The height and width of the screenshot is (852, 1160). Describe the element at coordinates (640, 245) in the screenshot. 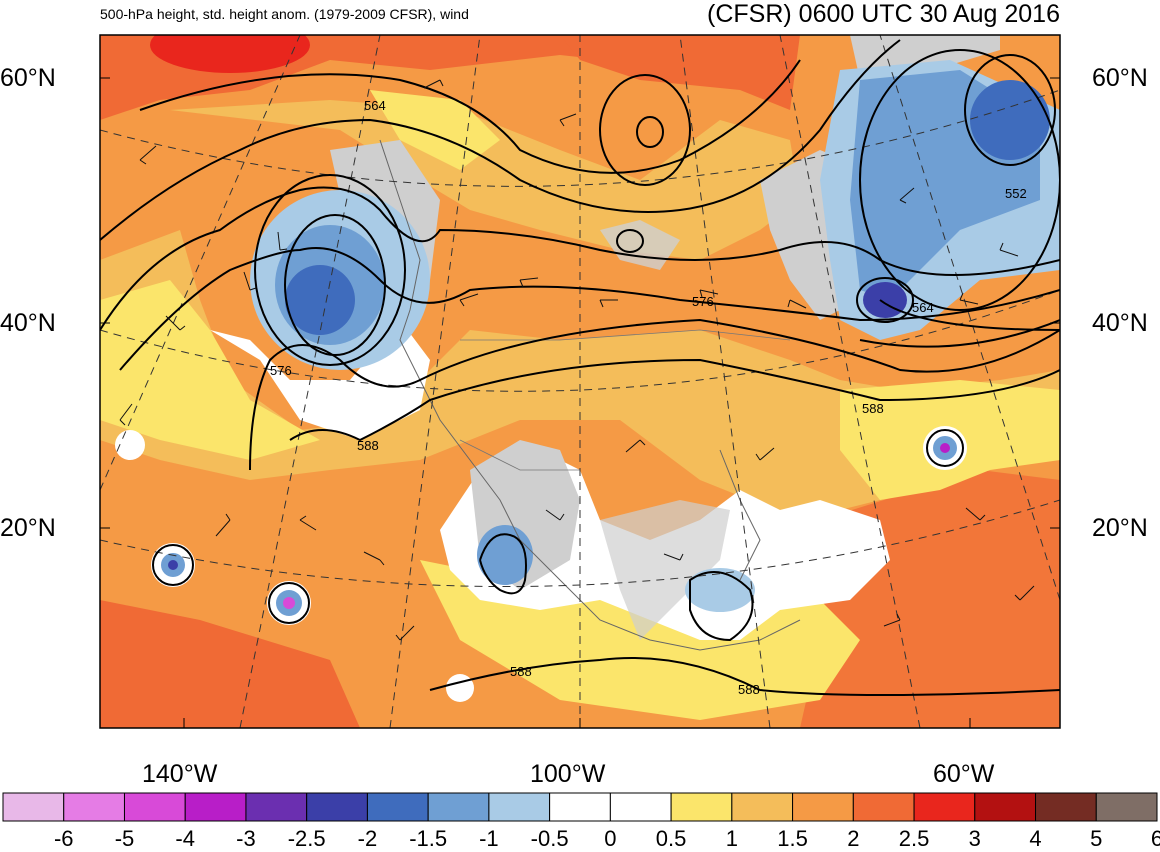

I see `gray-great-lakes` at that location.